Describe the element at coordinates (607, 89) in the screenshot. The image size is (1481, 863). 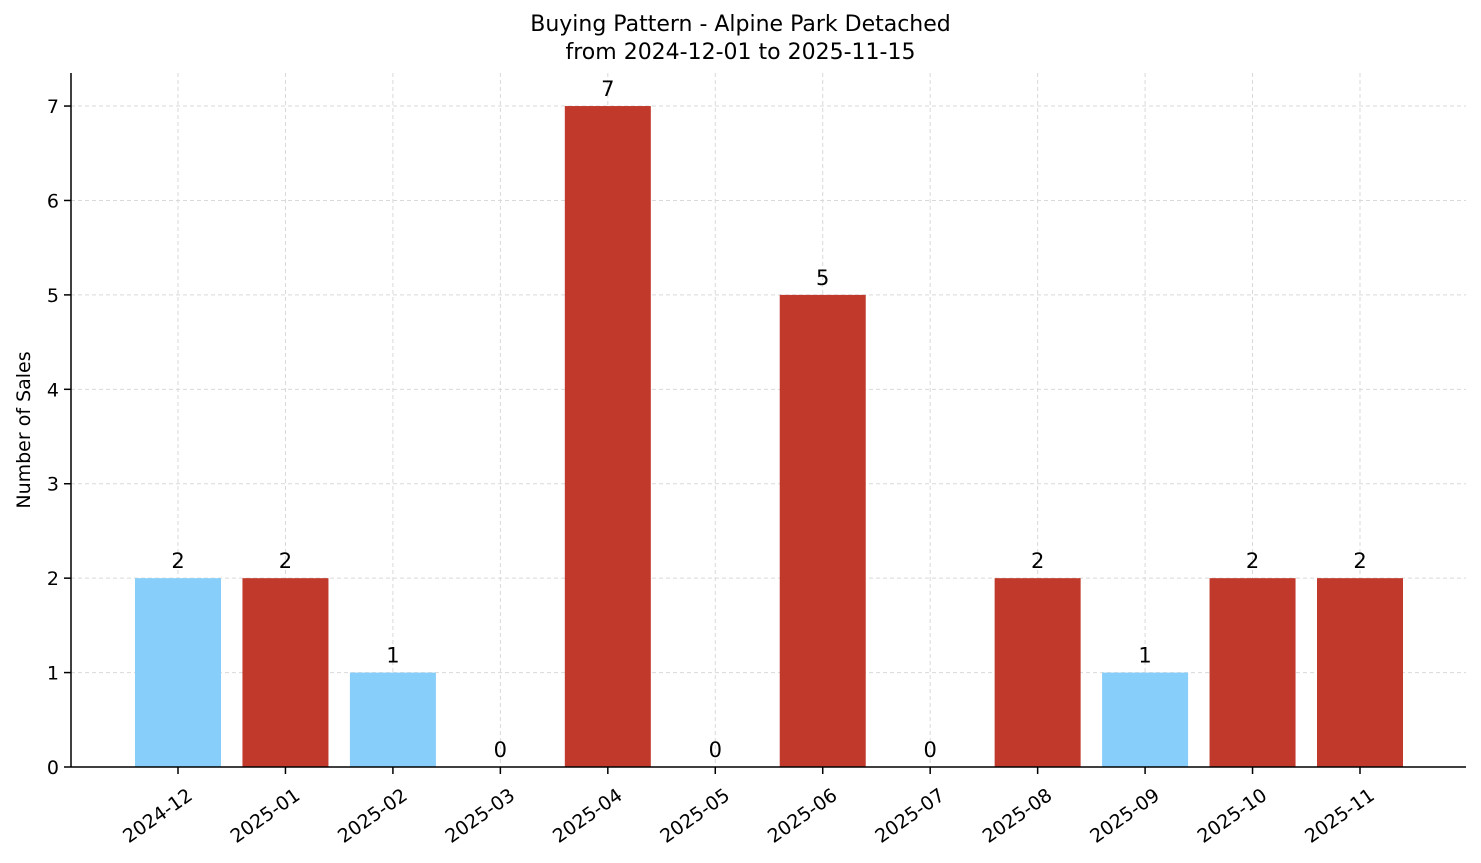
I see `data-label: 7` at that location.